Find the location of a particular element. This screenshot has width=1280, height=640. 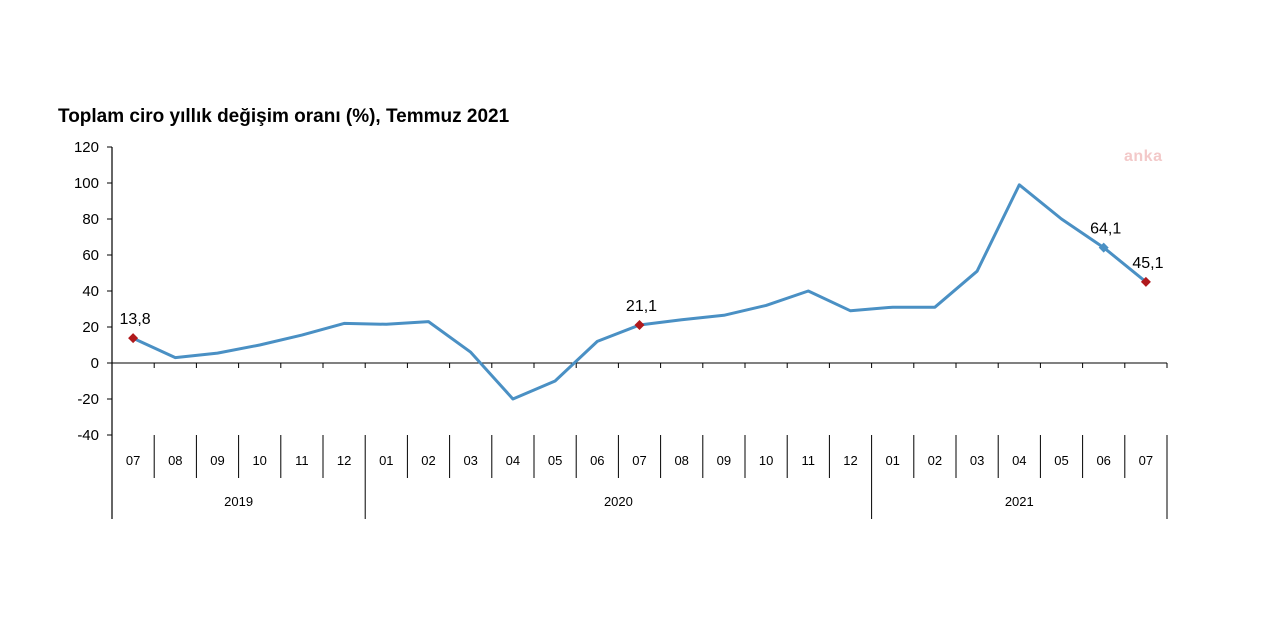

y-tick-label: 60 is located at coordinates (90, 255).